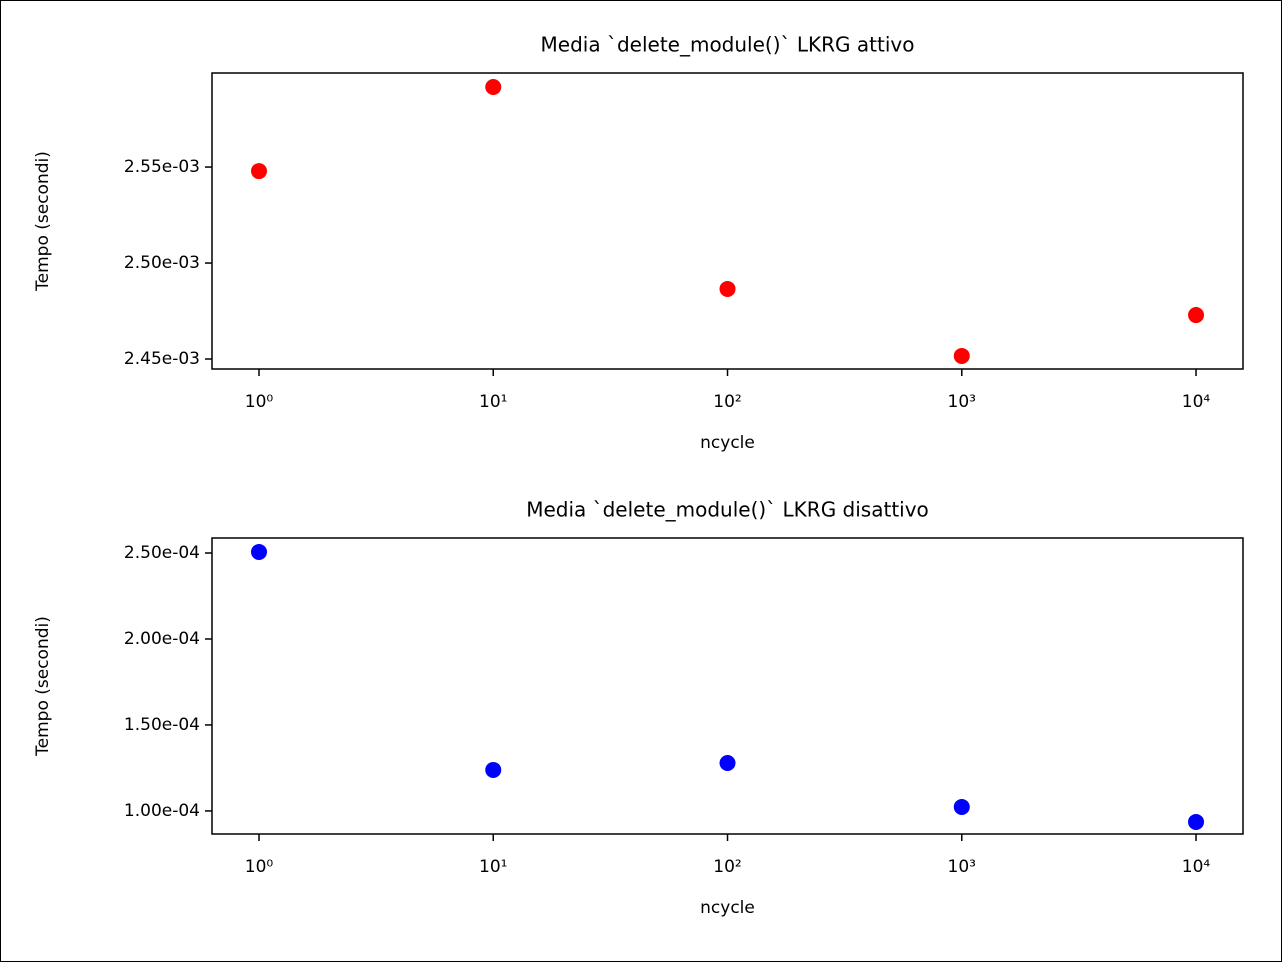 This screenshot has height=962, width=1282. I want to click on chart-title: Media `delete_module()` LKRG disattivo, so click(727, 510).